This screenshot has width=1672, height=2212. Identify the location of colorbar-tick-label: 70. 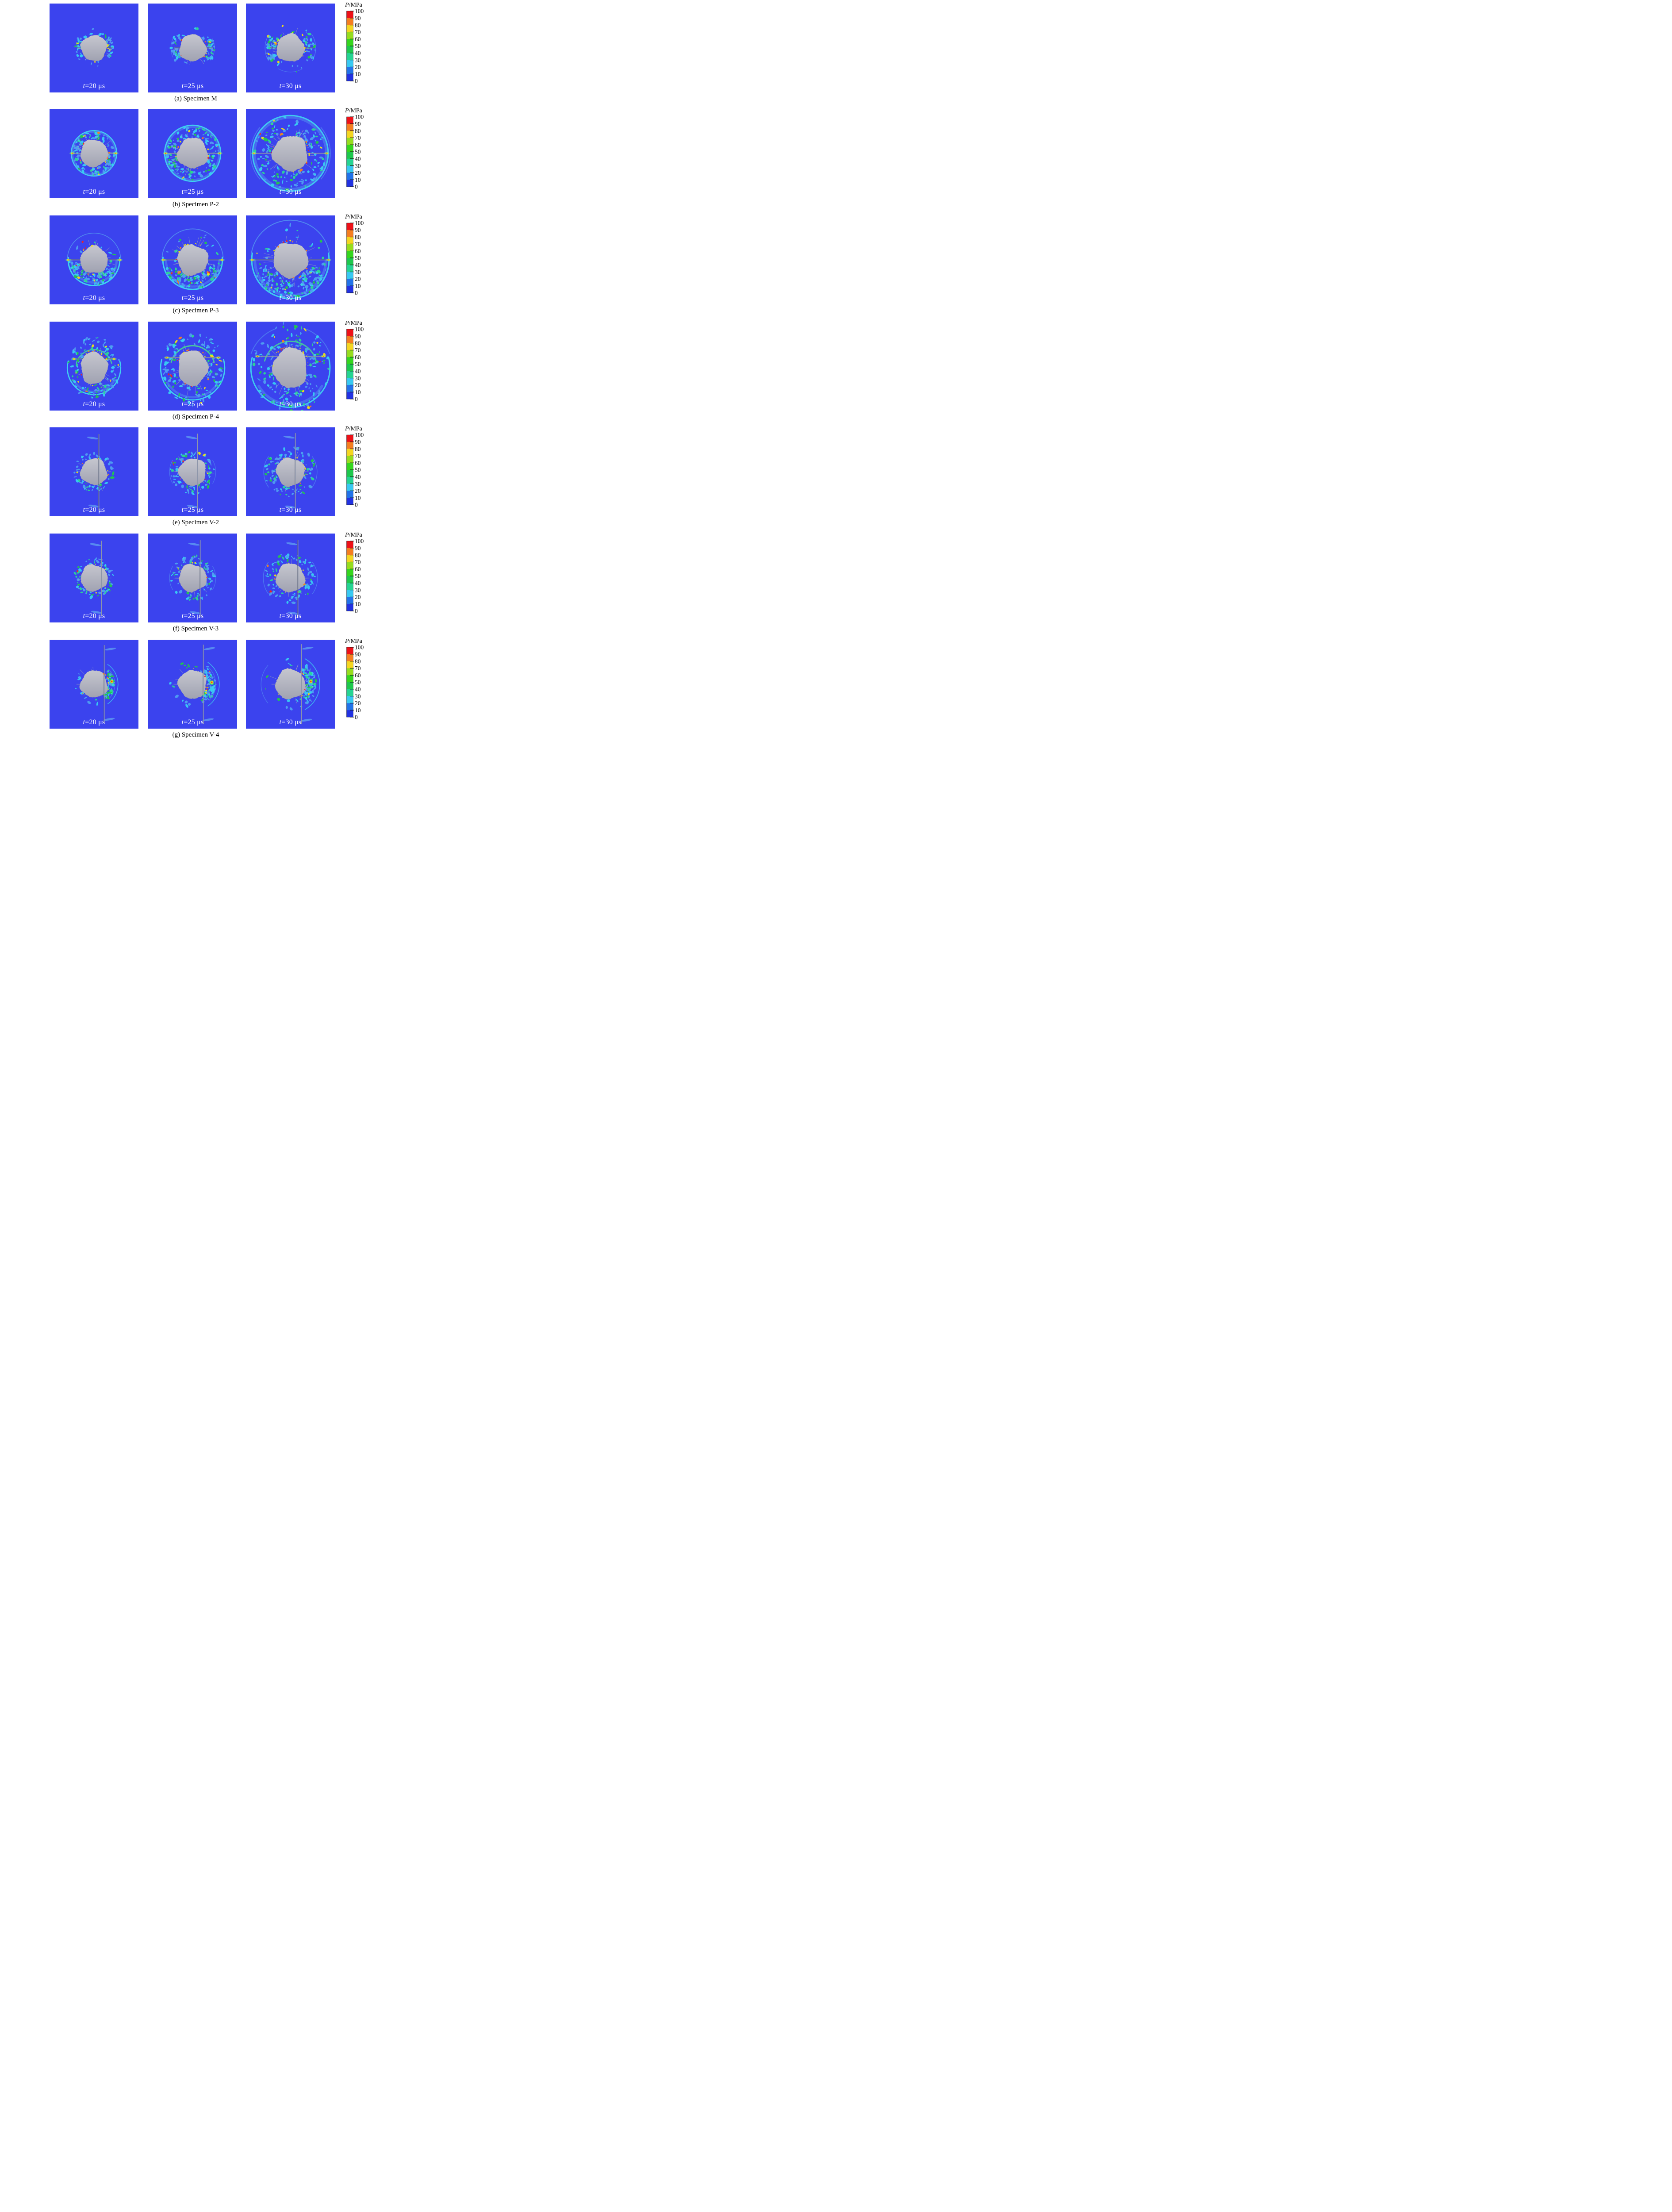
(358, 244).